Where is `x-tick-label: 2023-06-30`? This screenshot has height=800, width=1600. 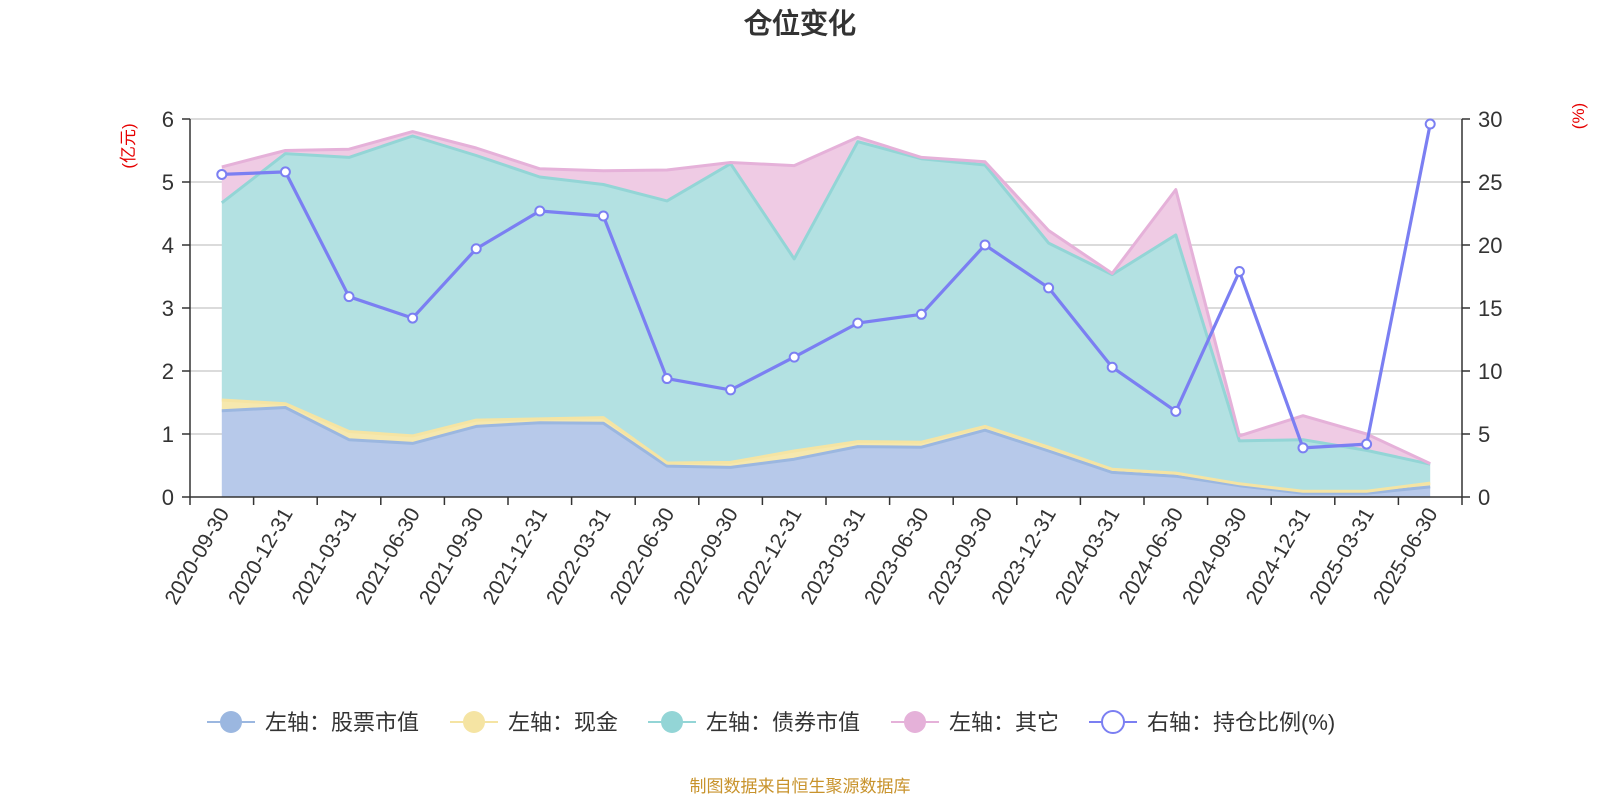
x-tick-label: 2023-06-30 is located at coordinates (897, 556).